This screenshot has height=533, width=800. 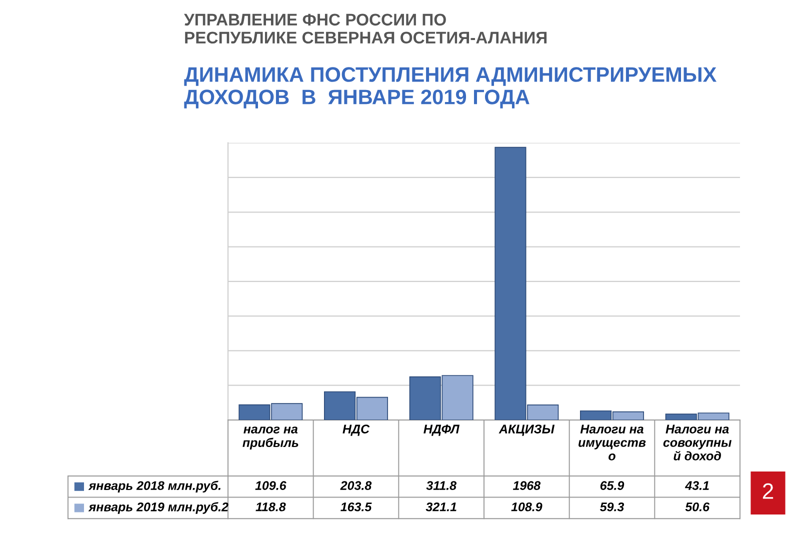 I want to click on x-tick-label: НДФЛ, so click(x=442, y=430).